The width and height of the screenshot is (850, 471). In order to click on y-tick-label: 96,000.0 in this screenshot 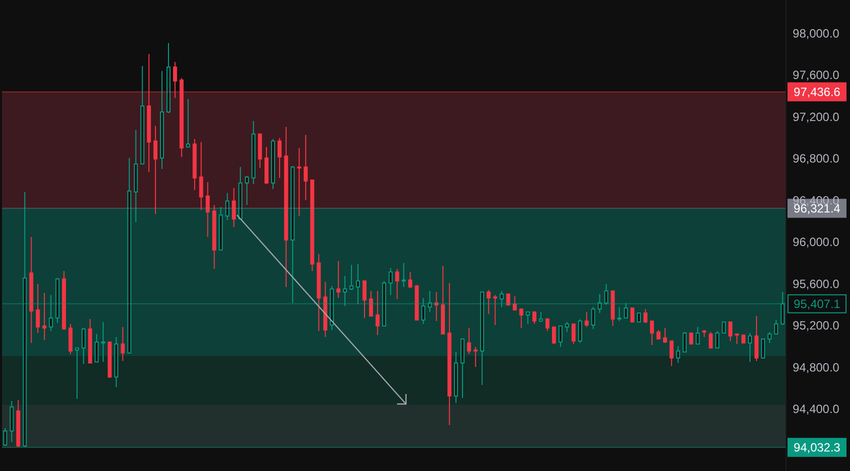, I will do `click(816, 242)`.